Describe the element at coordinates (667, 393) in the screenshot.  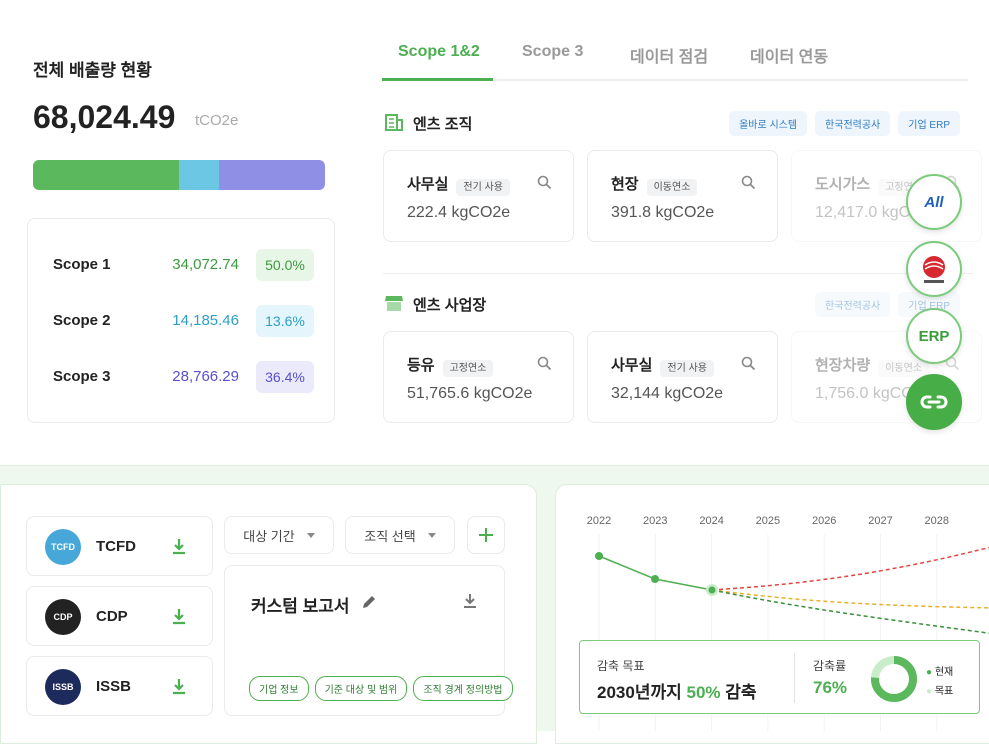
I see `card-value: 32,144 kgCO2e` at that location.